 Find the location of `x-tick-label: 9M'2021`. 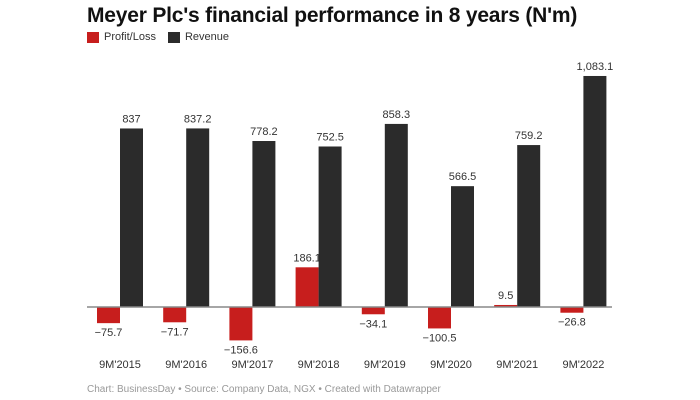

x-tick-label: 9M'2021 is located at coordinates (517, 365).